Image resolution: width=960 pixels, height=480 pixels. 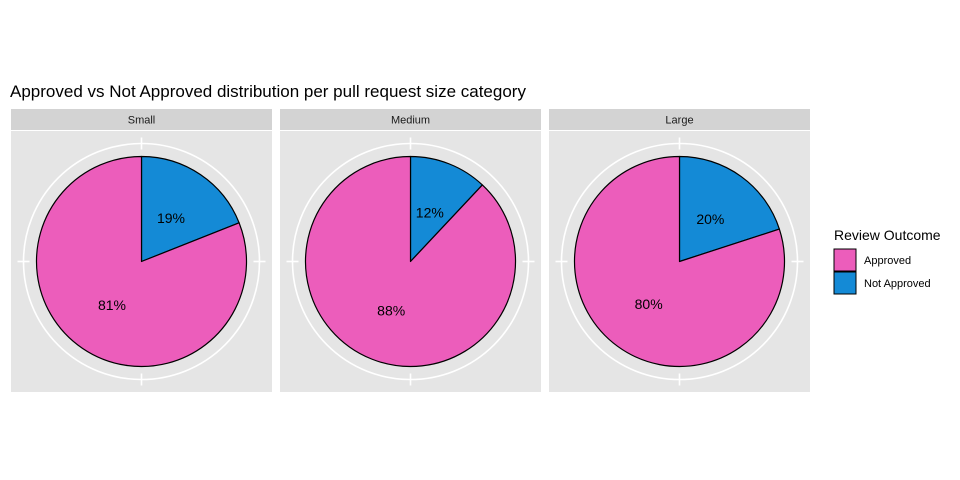 I want to click on pie-slice-small-approved, so click(x=141, y=261).